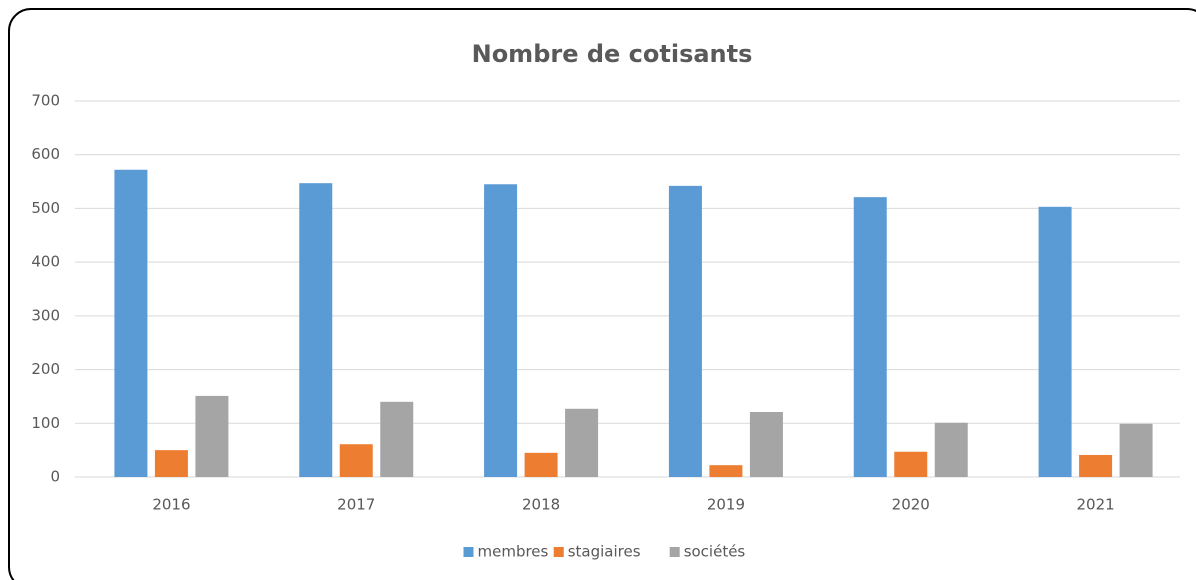  Describe the element at coordinates (1095, 505) in the screenshot. I see `x-tick-label: 2021` at that location.